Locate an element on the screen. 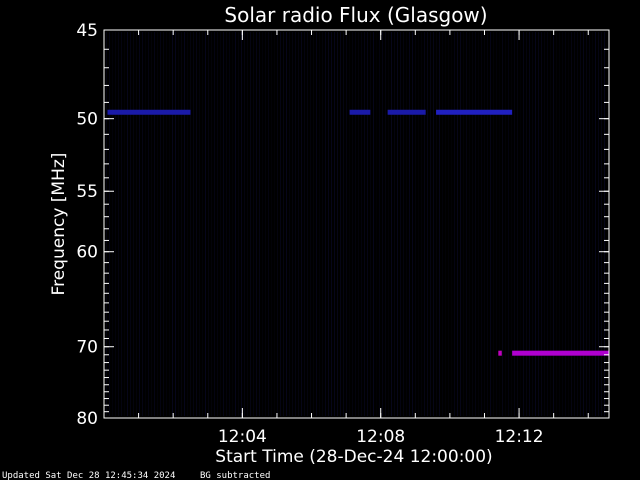 The height and width of the screenshot is (480, 640). y-axis-label: Frequency [MHz] is located at coordinates (59, 224).